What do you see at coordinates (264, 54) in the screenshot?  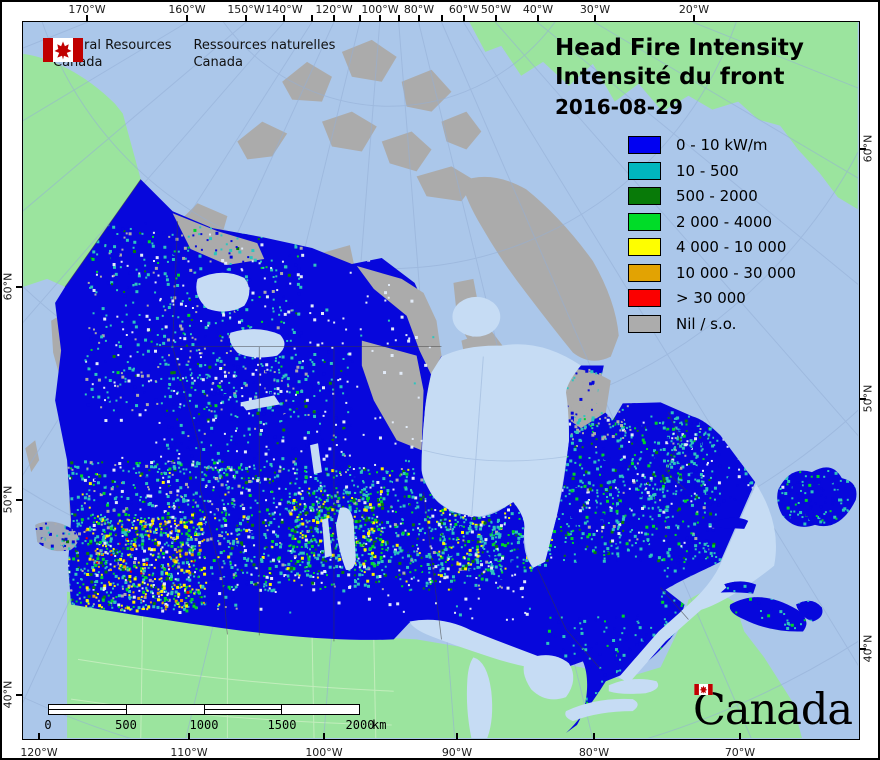 I see `dept-name-fr: Ressources naturelles Canada` at bounding box center [264, 54].